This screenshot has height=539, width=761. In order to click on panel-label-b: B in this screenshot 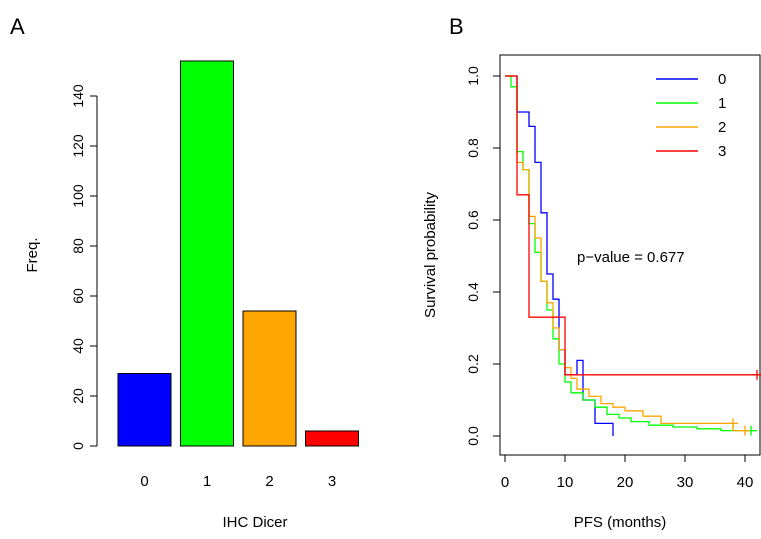, I will do `click(456, 26)`.